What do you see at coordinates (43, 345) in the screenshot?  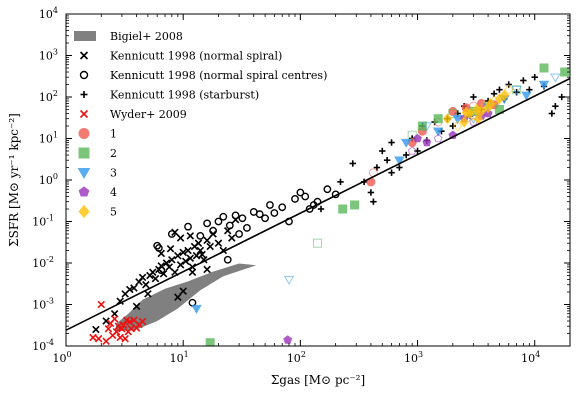 I see `y-tick-label: 10⁻⁴` at bounding box center [43, 345].